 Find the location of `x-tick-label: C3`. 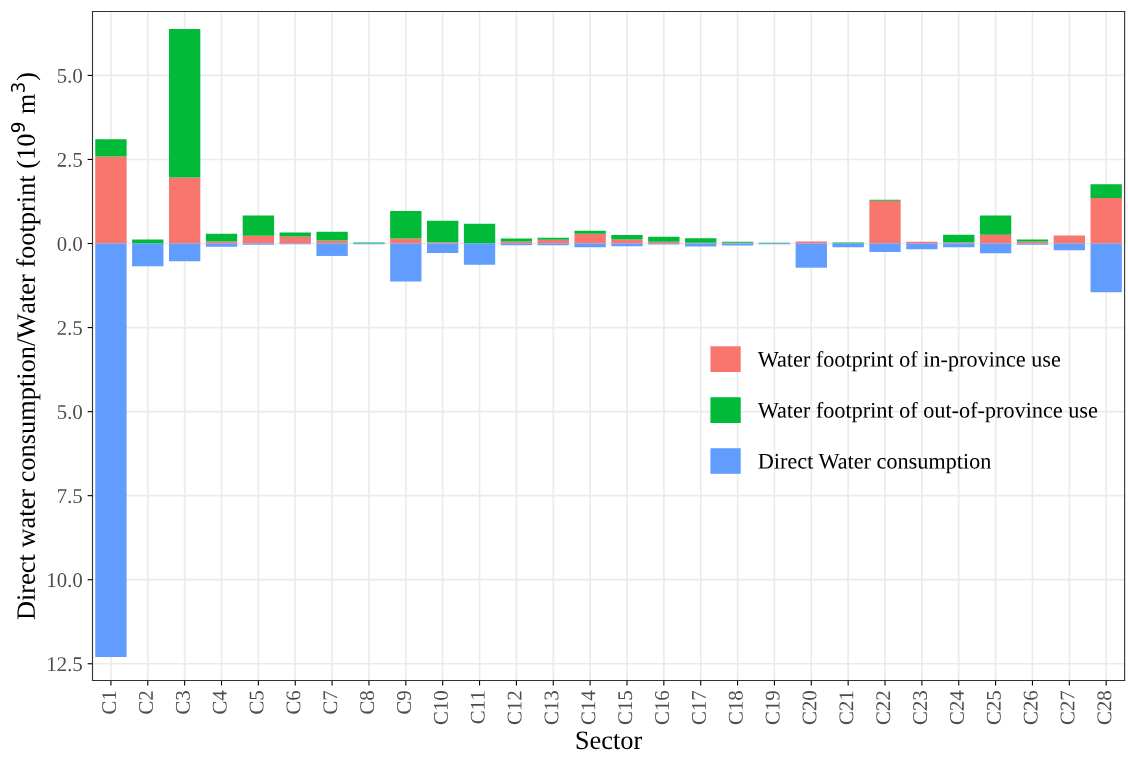

x-tick-label: C3 is located at coordinates (182, 702).